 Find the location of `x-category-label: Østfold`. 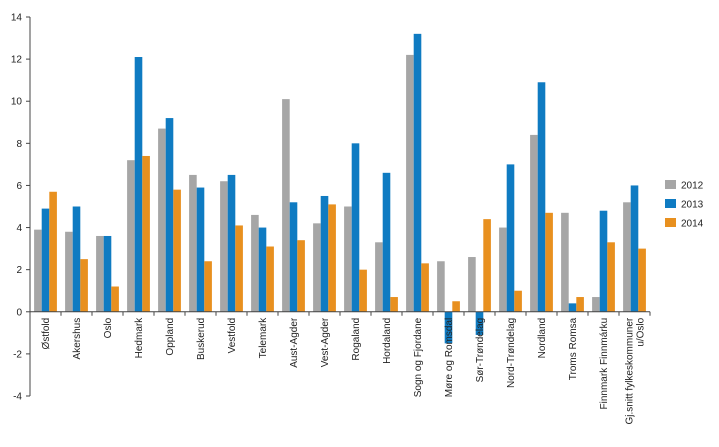

x-category-label: Østfold is located at coordinates (46, 334).